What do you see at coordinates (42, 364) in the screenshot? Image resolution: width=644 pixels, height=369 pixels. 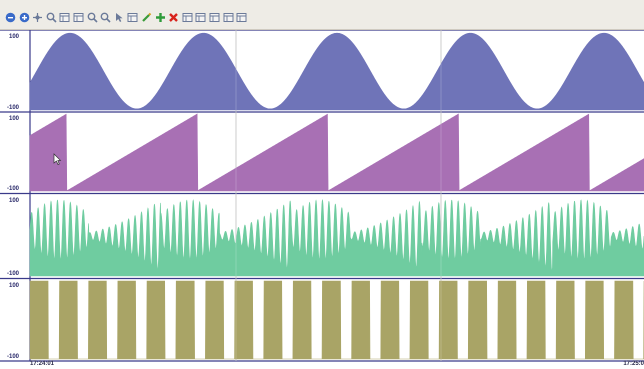 I see `x-axis-start-time: 17:24:01` at bounding box center [42, 364].